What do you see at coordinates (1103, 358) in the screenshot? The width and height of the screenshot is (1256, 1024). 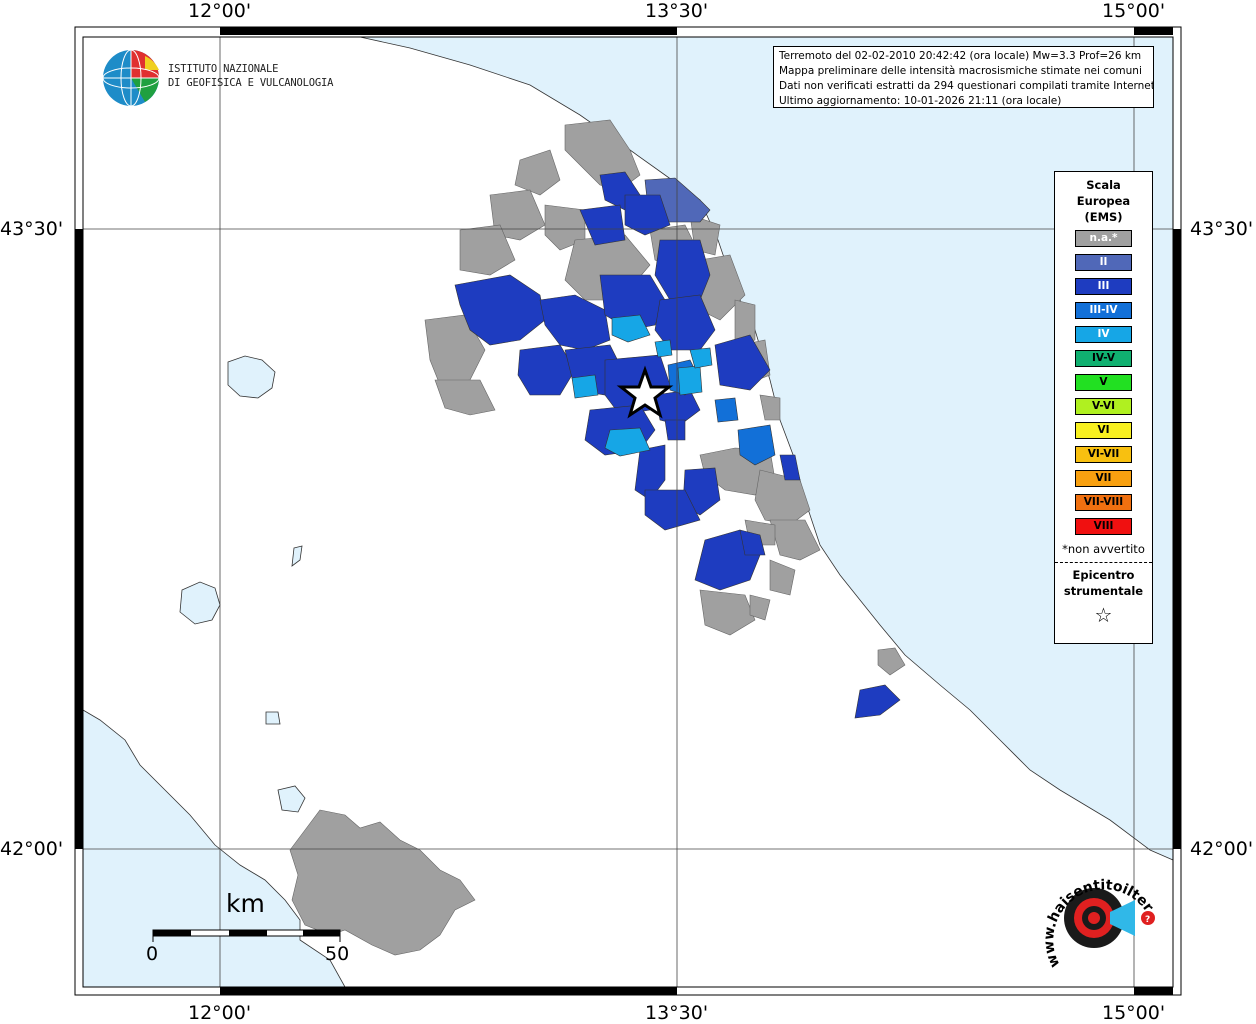 I see `legend-item-iv-v: IV-V` at bounding box center [1103, 358].